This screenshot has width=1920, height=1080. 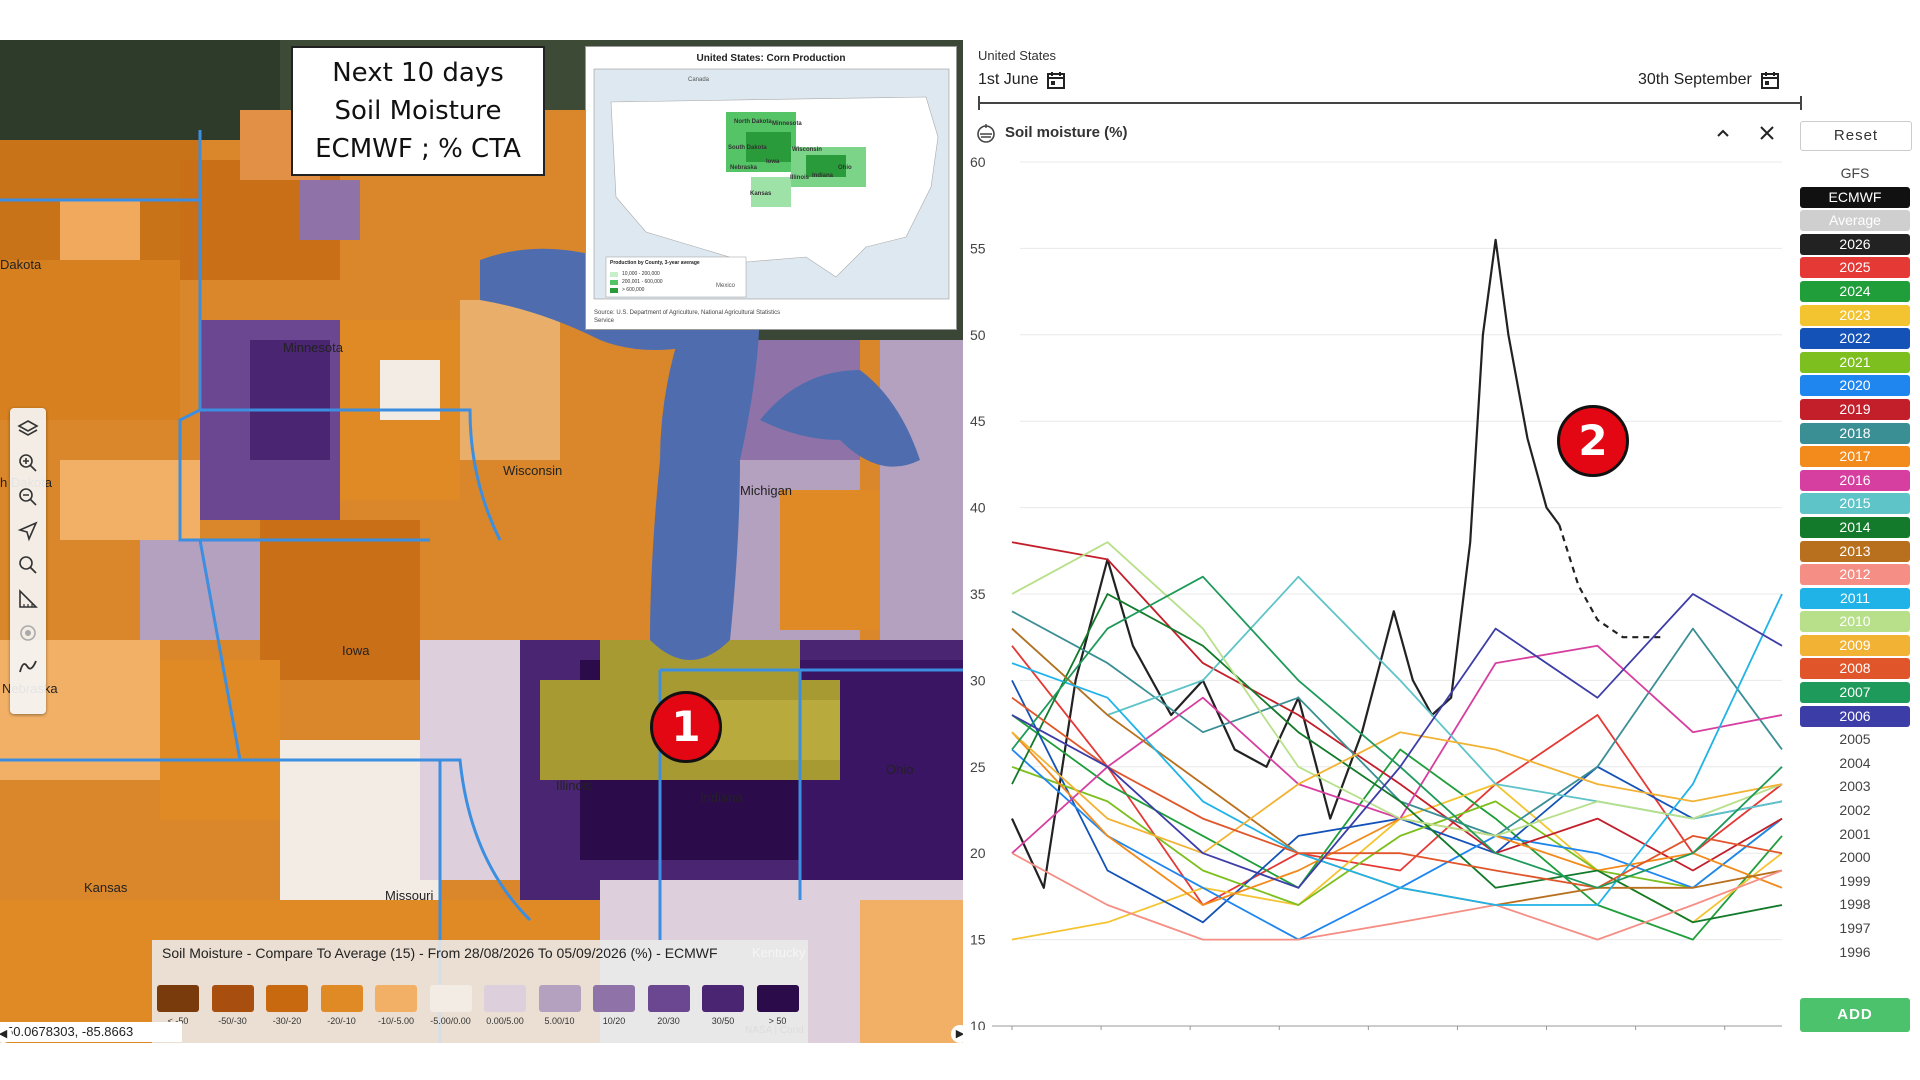 I want to click on series-toggle-2007: 2007, so click(x=1855, y=693).